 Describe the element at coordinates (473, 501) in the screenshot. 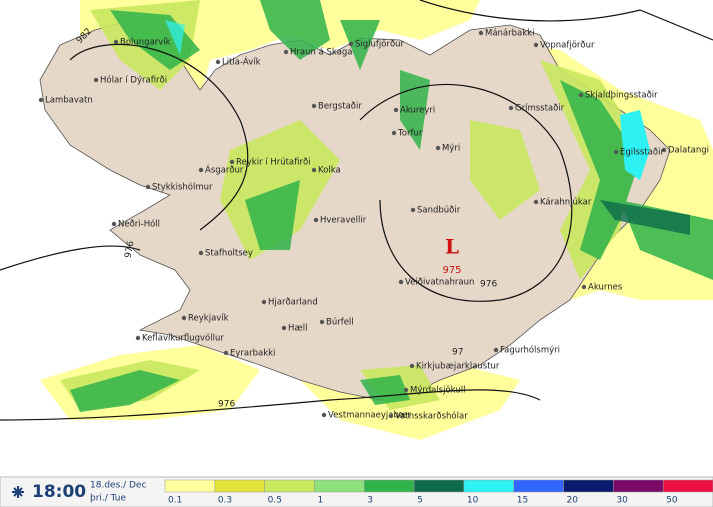

I see `legend-label: 10` at that location.